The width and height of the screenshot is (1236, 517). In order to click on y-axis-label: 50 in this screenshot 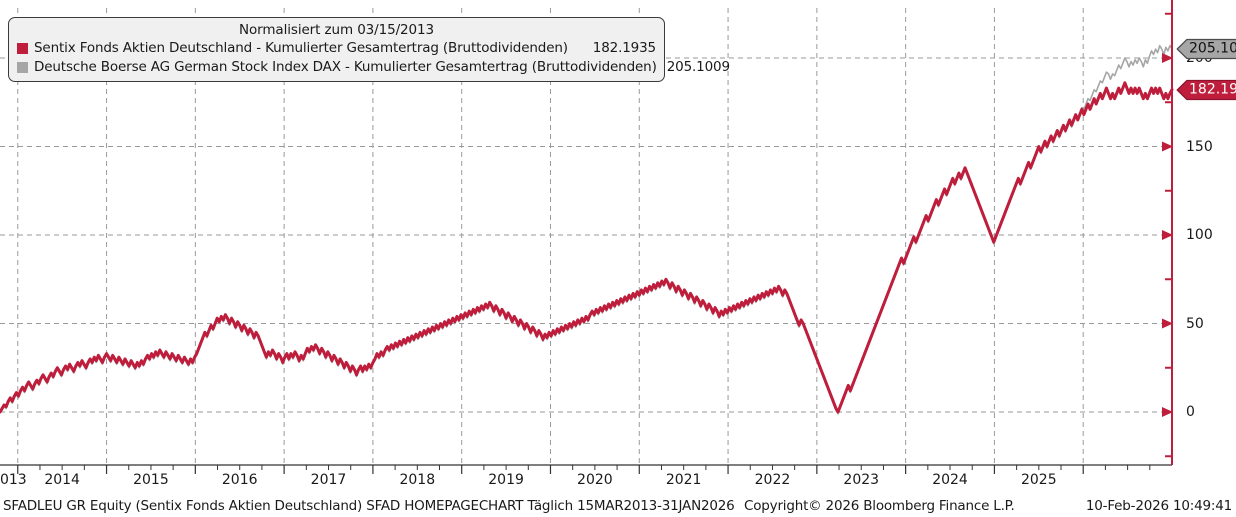, I will do `click(1195, 323)`.